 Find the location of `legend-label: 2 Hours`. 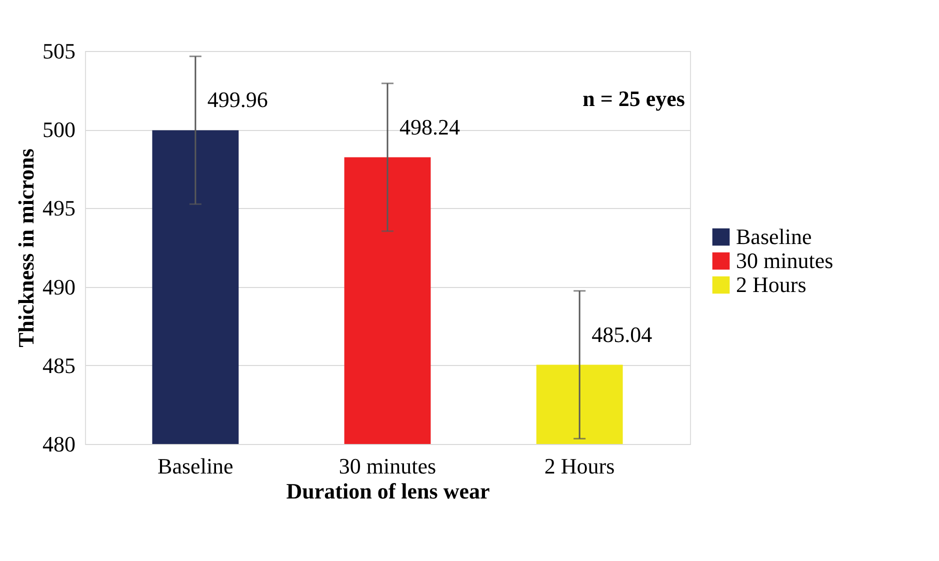

legend-label: 2 Hours is located at coordinates (771, 284).